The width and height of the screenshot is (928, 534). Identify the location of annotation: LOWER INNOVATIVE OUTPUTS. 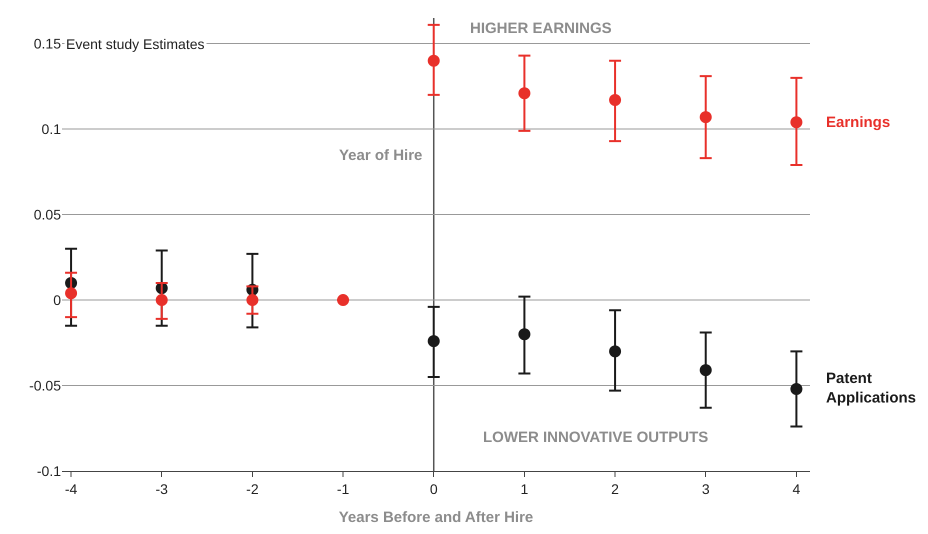
(595, 437).